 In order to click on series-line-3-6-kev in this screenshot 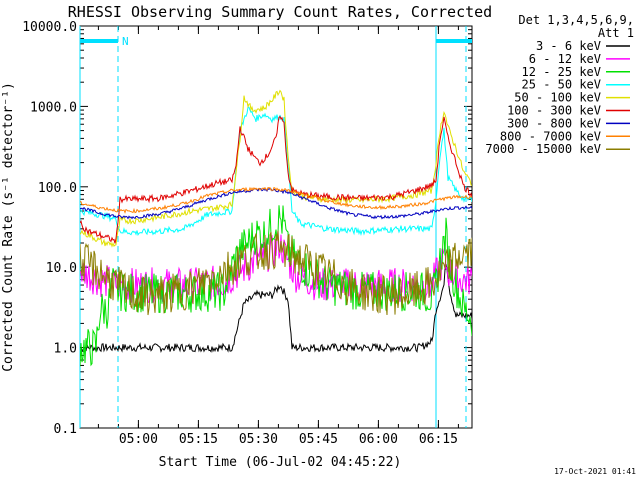, I will do `click(276, 309)`.